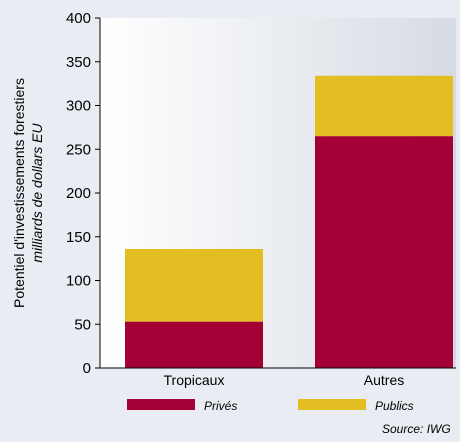 The height and width of the screenshot is (442, 460). What do you see at coordinates (194, 285) in the screenshot?
I see `bar-tropicaux-publics` at bounding box center [194, 285].